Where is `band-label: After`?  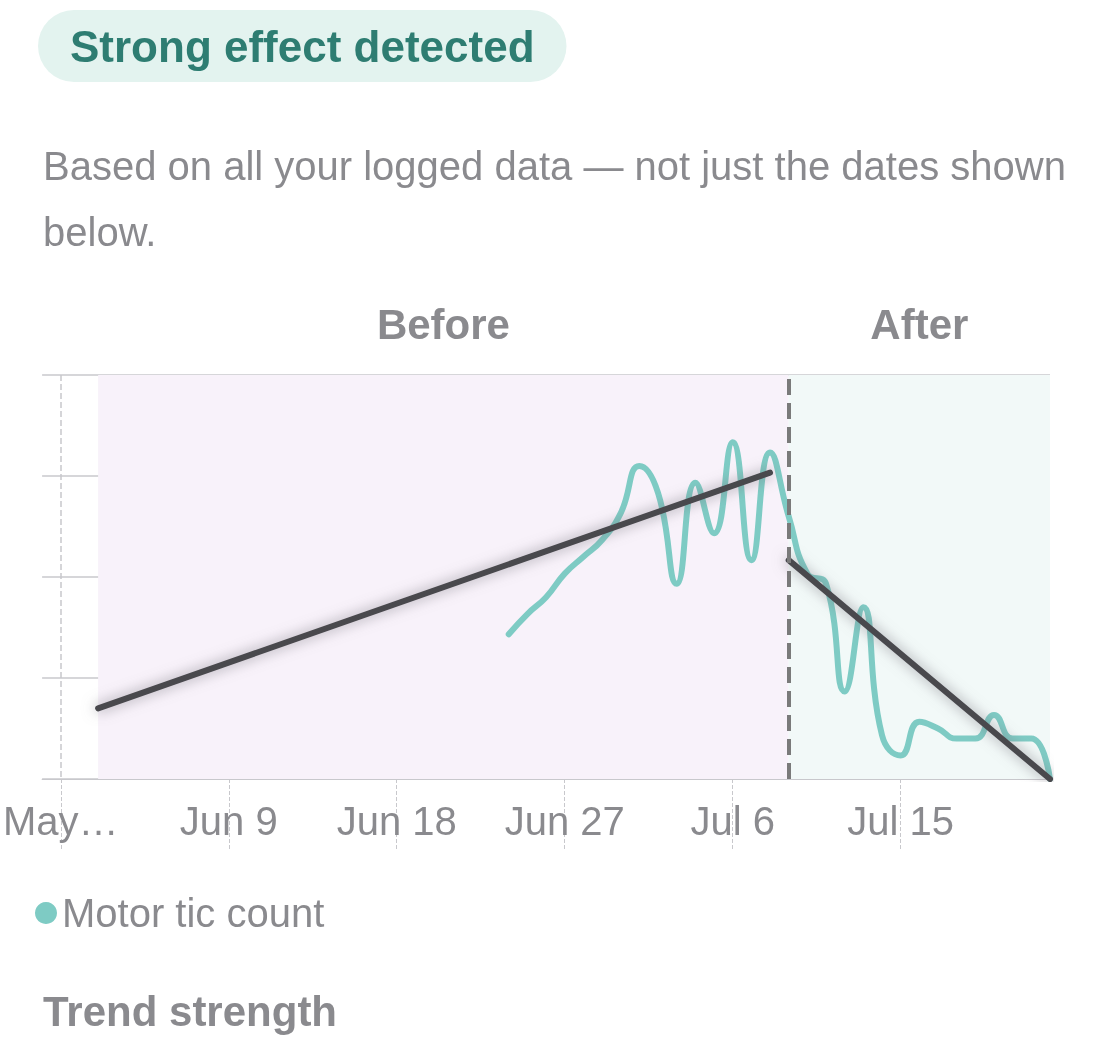 band-label: After is located at coordinates (919, 324).